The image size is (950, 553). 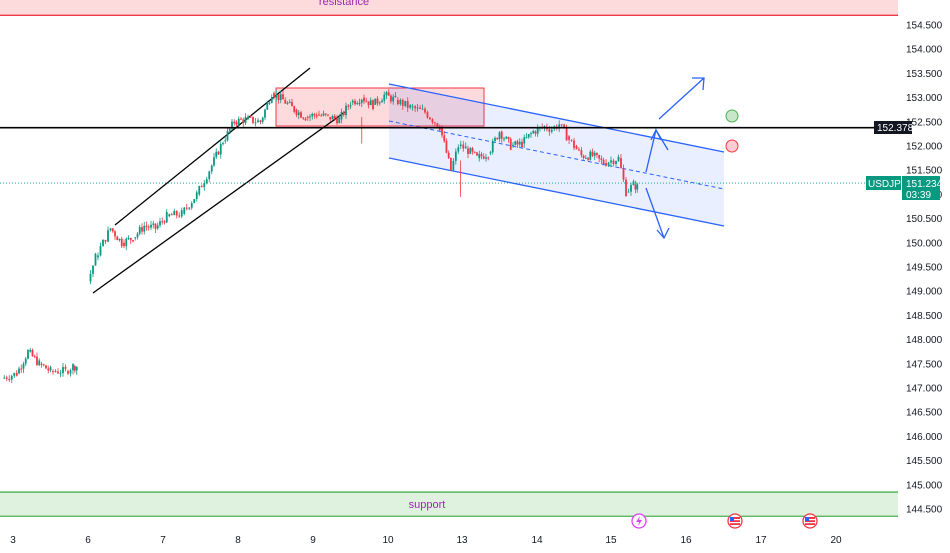 What do you see at coordinates (639, 521) in the screenshot?
I see `lightning-icon` at bounding box center [639, 521].